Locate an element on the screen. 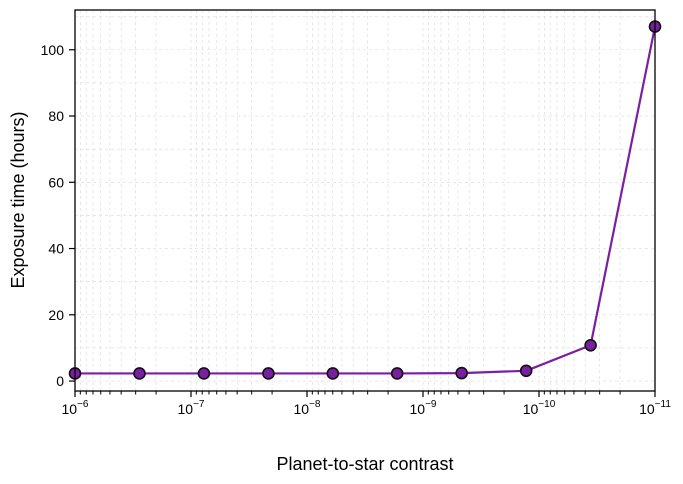 This screenshot has width=683, height=484. y-tick-label: 0 is located at coordinates (60, 381).